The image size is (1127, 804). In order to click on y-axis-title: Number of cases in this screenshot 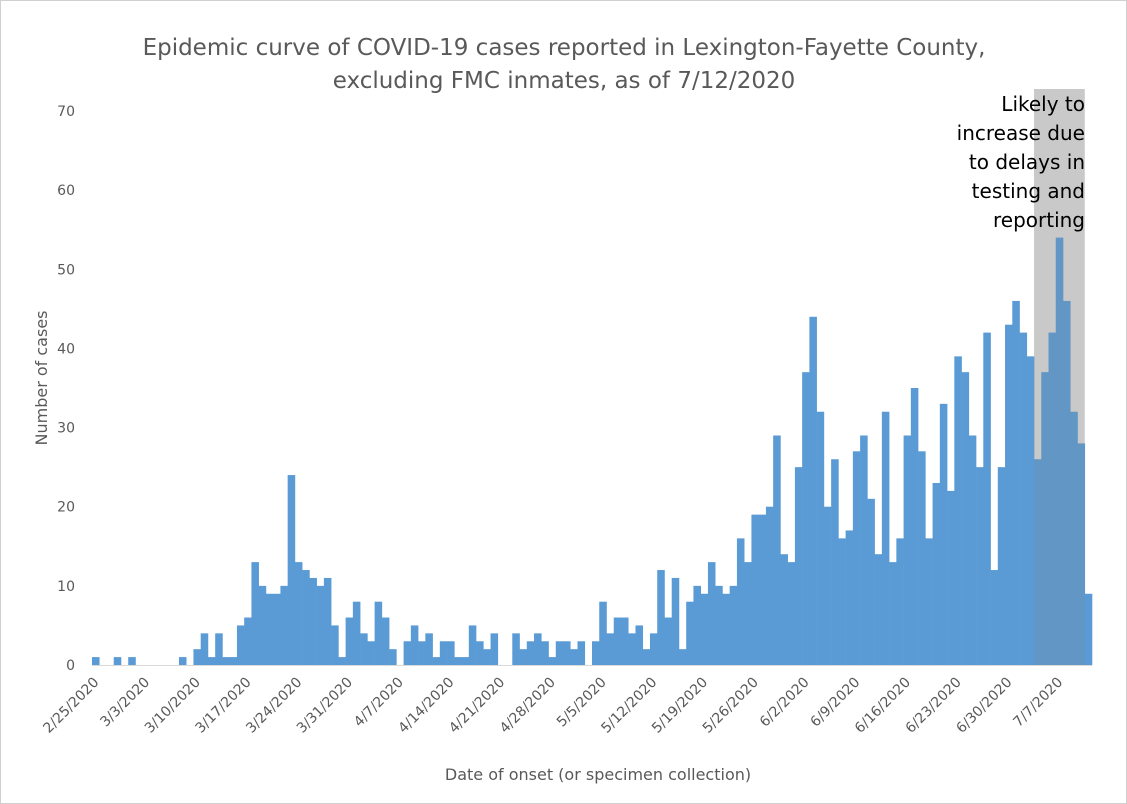, I will do `click(41, 378)`.